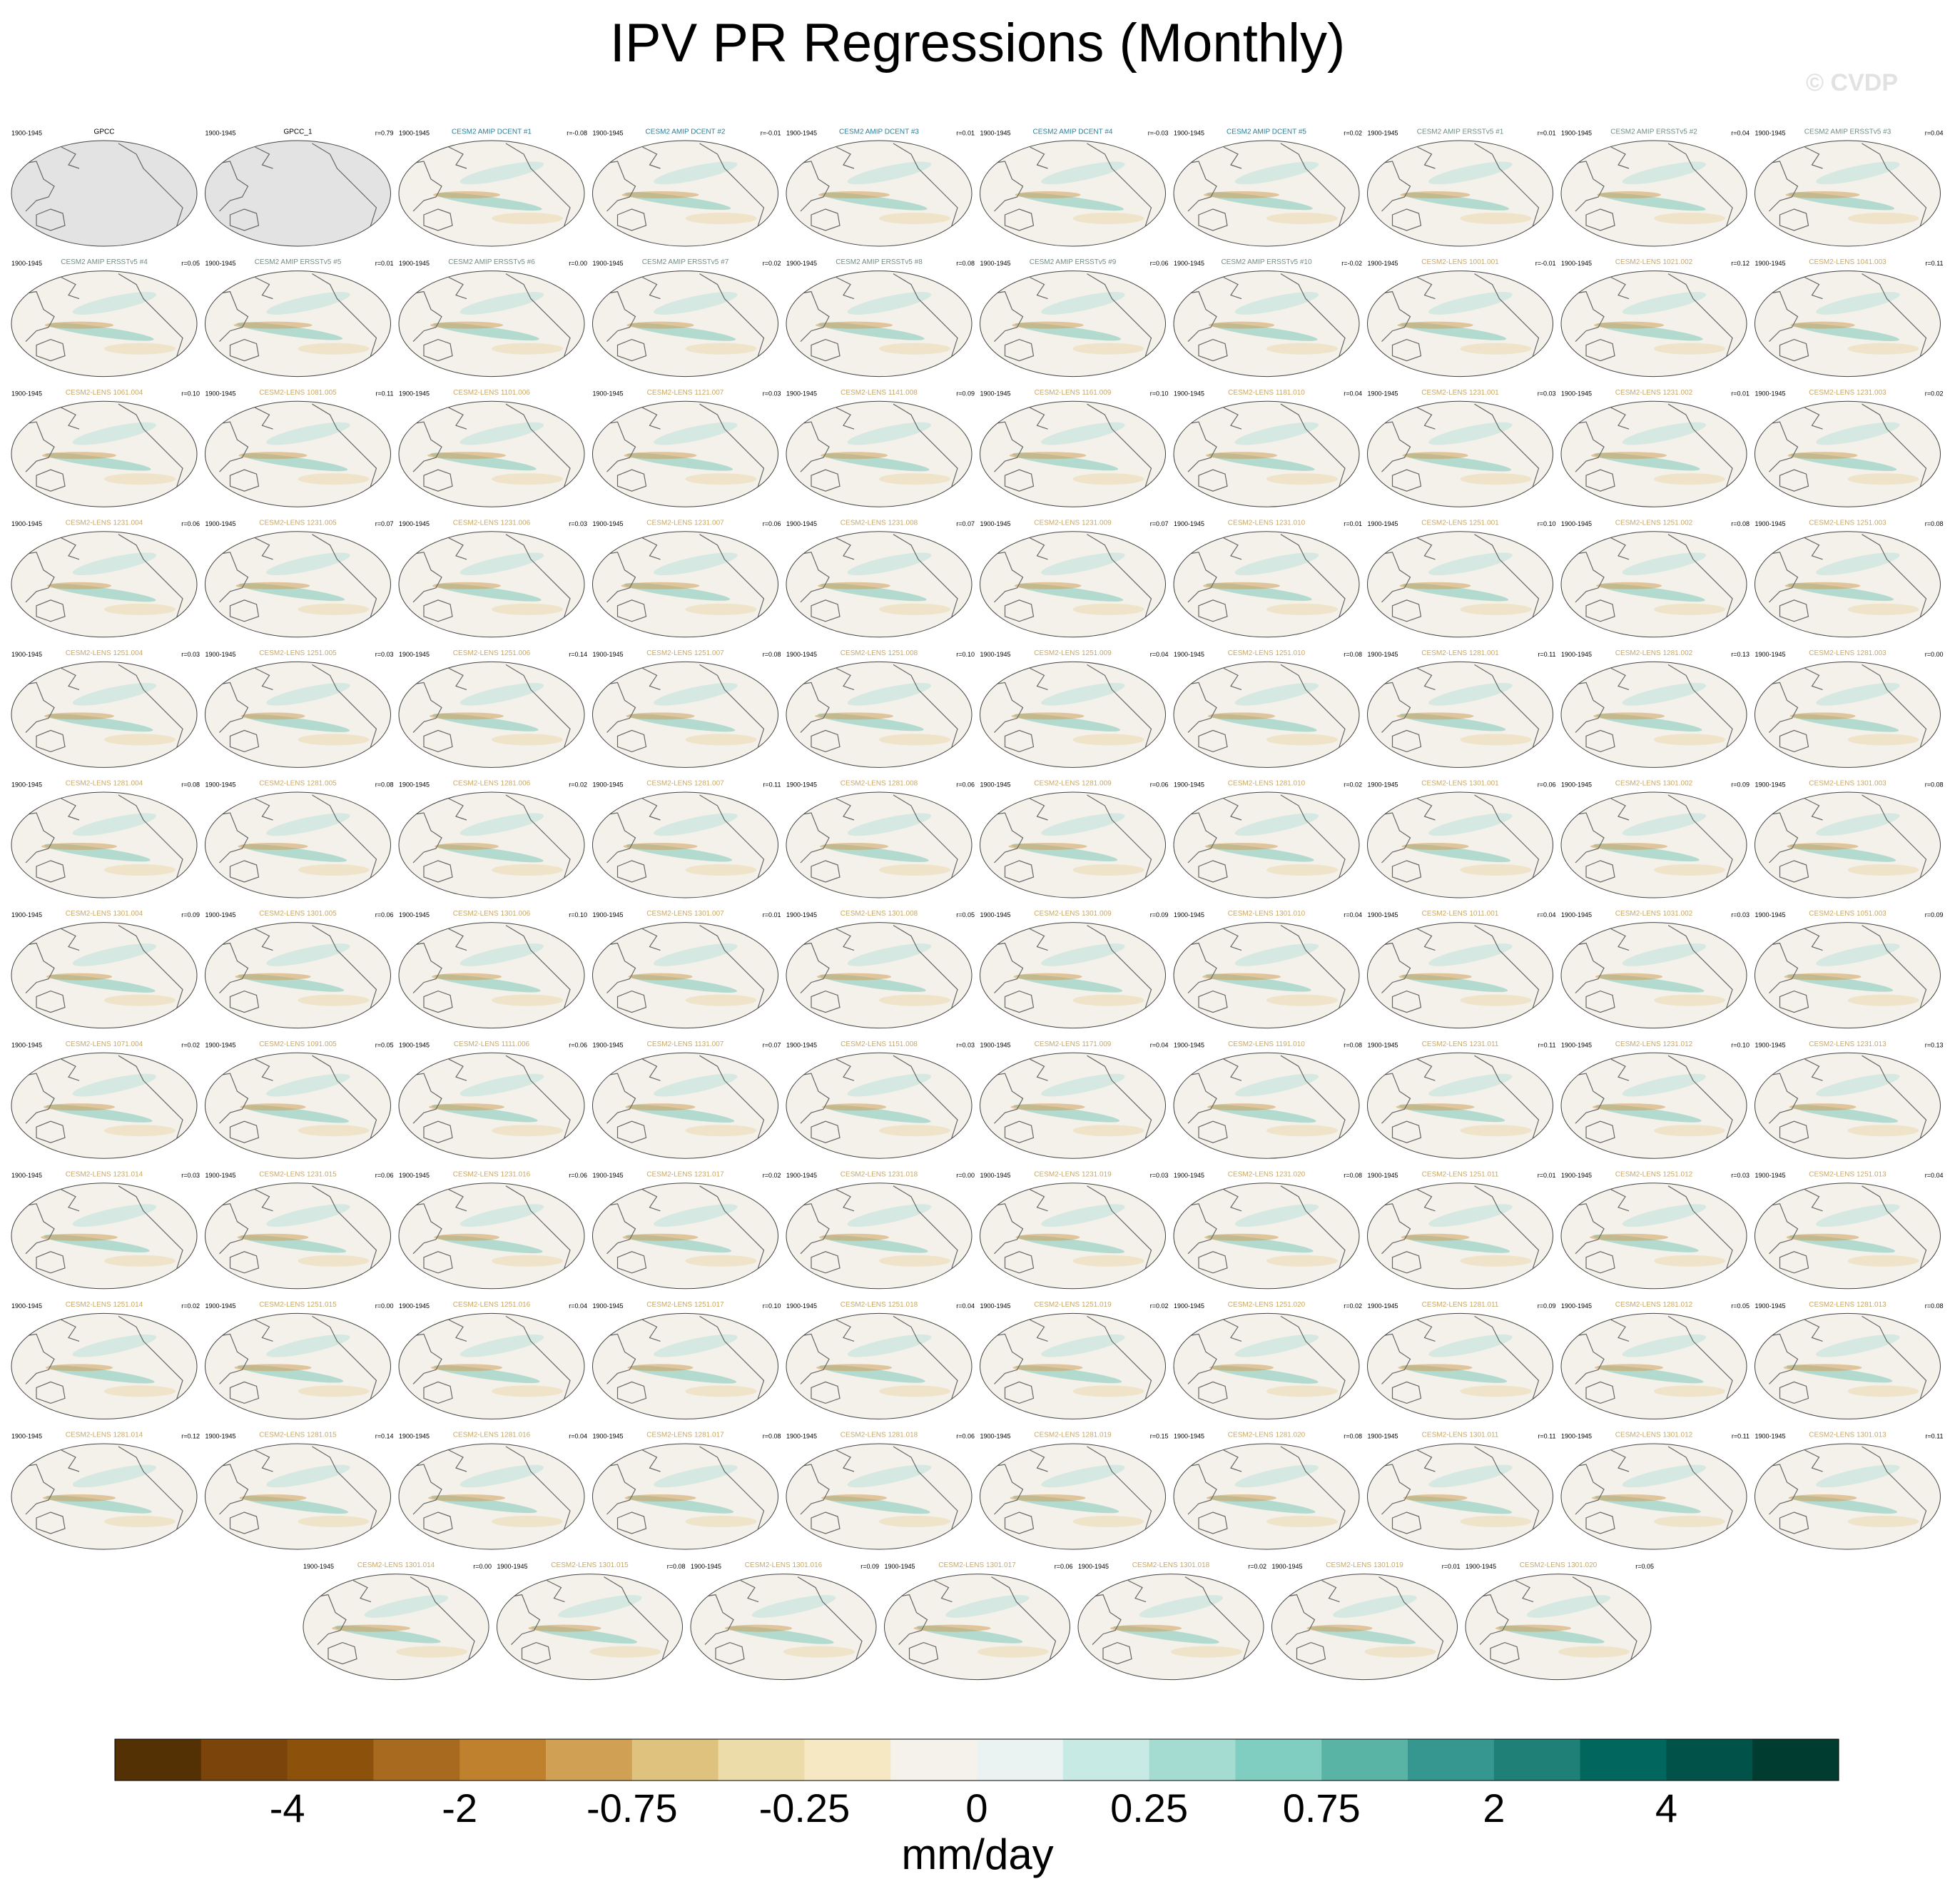  I want to click on map-panel: 1900-1945 CESM2-LENS 1281.015 r=0.14, so click(299, 1491).